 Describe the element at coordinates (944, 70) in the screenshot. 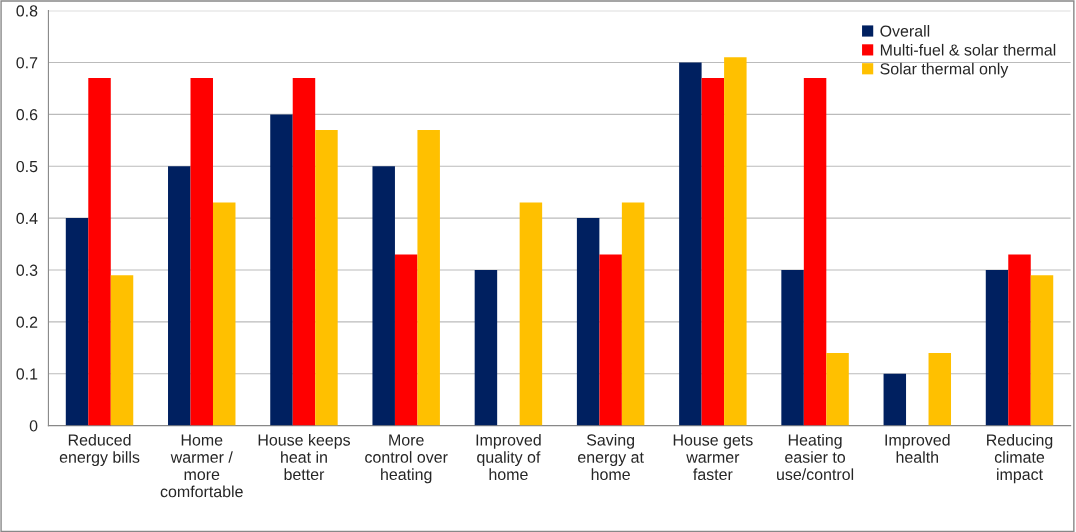

I see `legend-label: Solar thermal only` at that location.